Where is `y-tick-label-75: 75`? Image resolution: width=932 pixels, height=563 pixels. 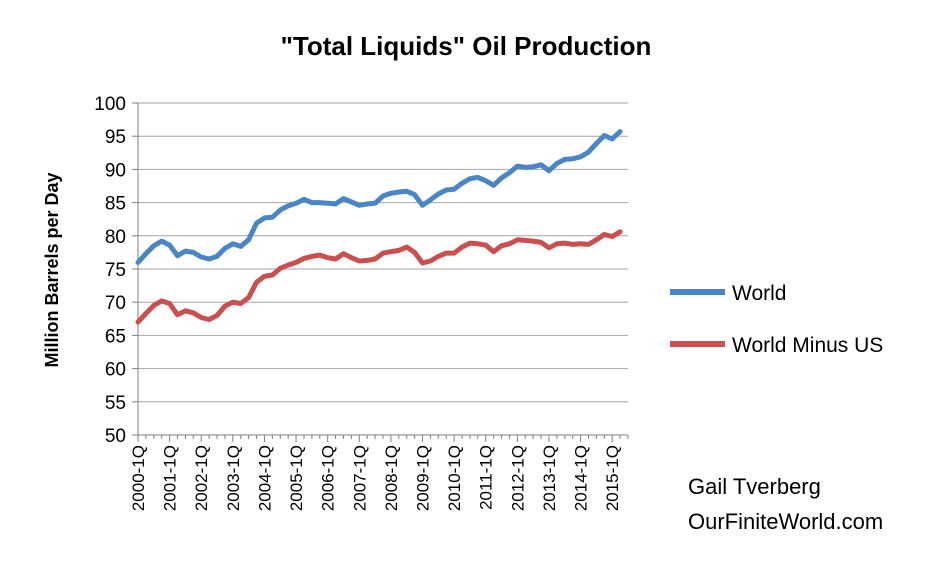
y-tick-label-75: 75 is located at coordinates (115, 270).